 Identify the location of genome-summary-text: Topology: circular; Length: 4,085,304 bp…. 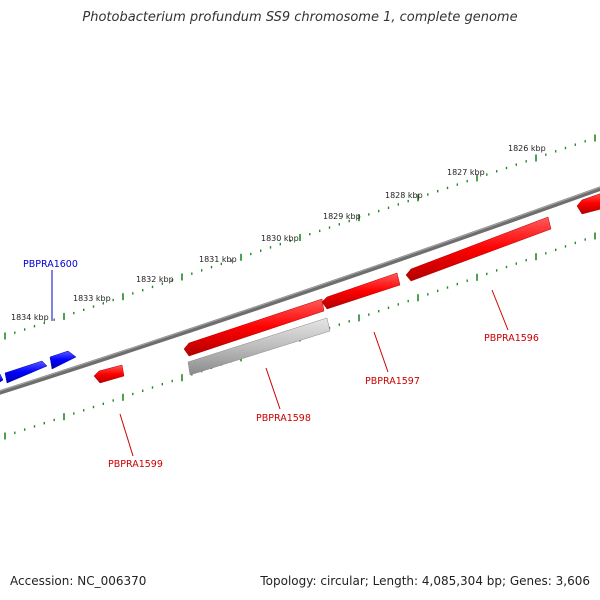
(425, 581).